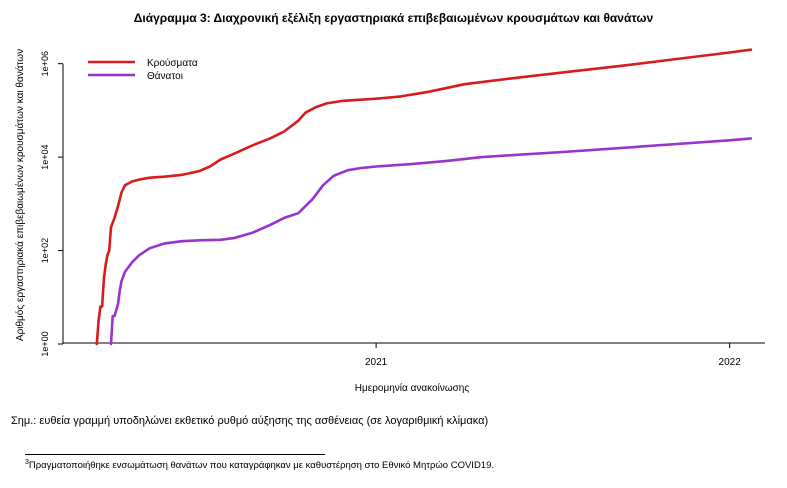 The height and width of the screenshot is (488, 787). What do you see at coordinates (376, 362) in the screenshot?
I see `x-tick-label: 2021` at bounding box center [376, 362].